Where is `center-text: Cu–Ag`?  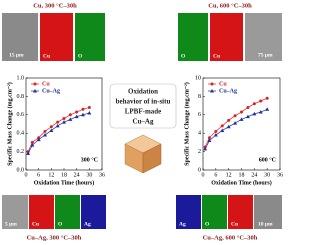 center-text: Cu–Ag is located at coordinates (143, 122).